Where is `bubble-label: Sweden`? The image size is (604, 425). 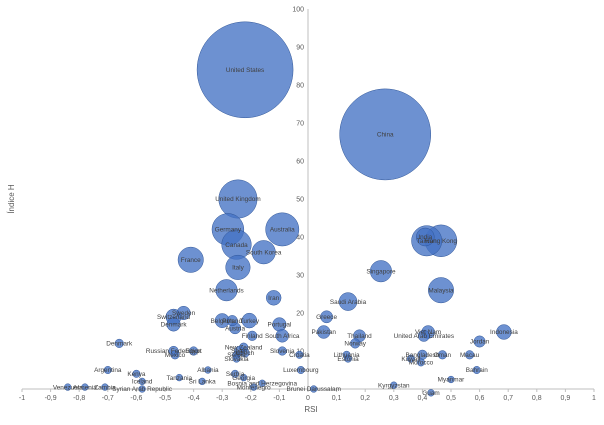
bubble-label: Sweden is located at coordinates (184, 313).